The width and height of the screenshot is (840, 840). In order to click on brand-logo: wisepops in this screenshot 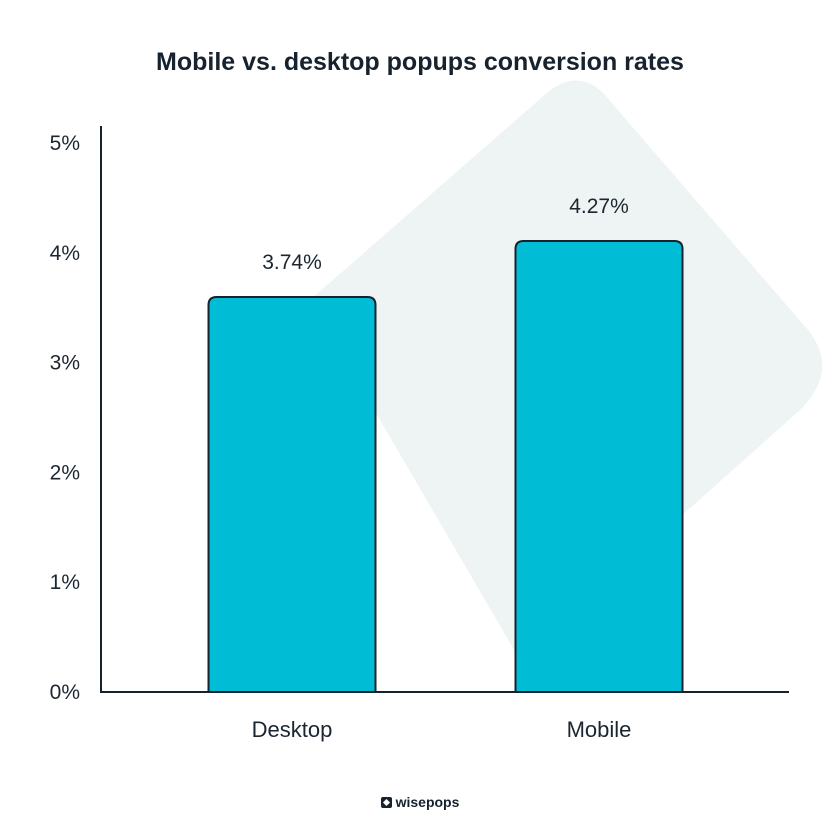, I will do `click(420, 802)`.